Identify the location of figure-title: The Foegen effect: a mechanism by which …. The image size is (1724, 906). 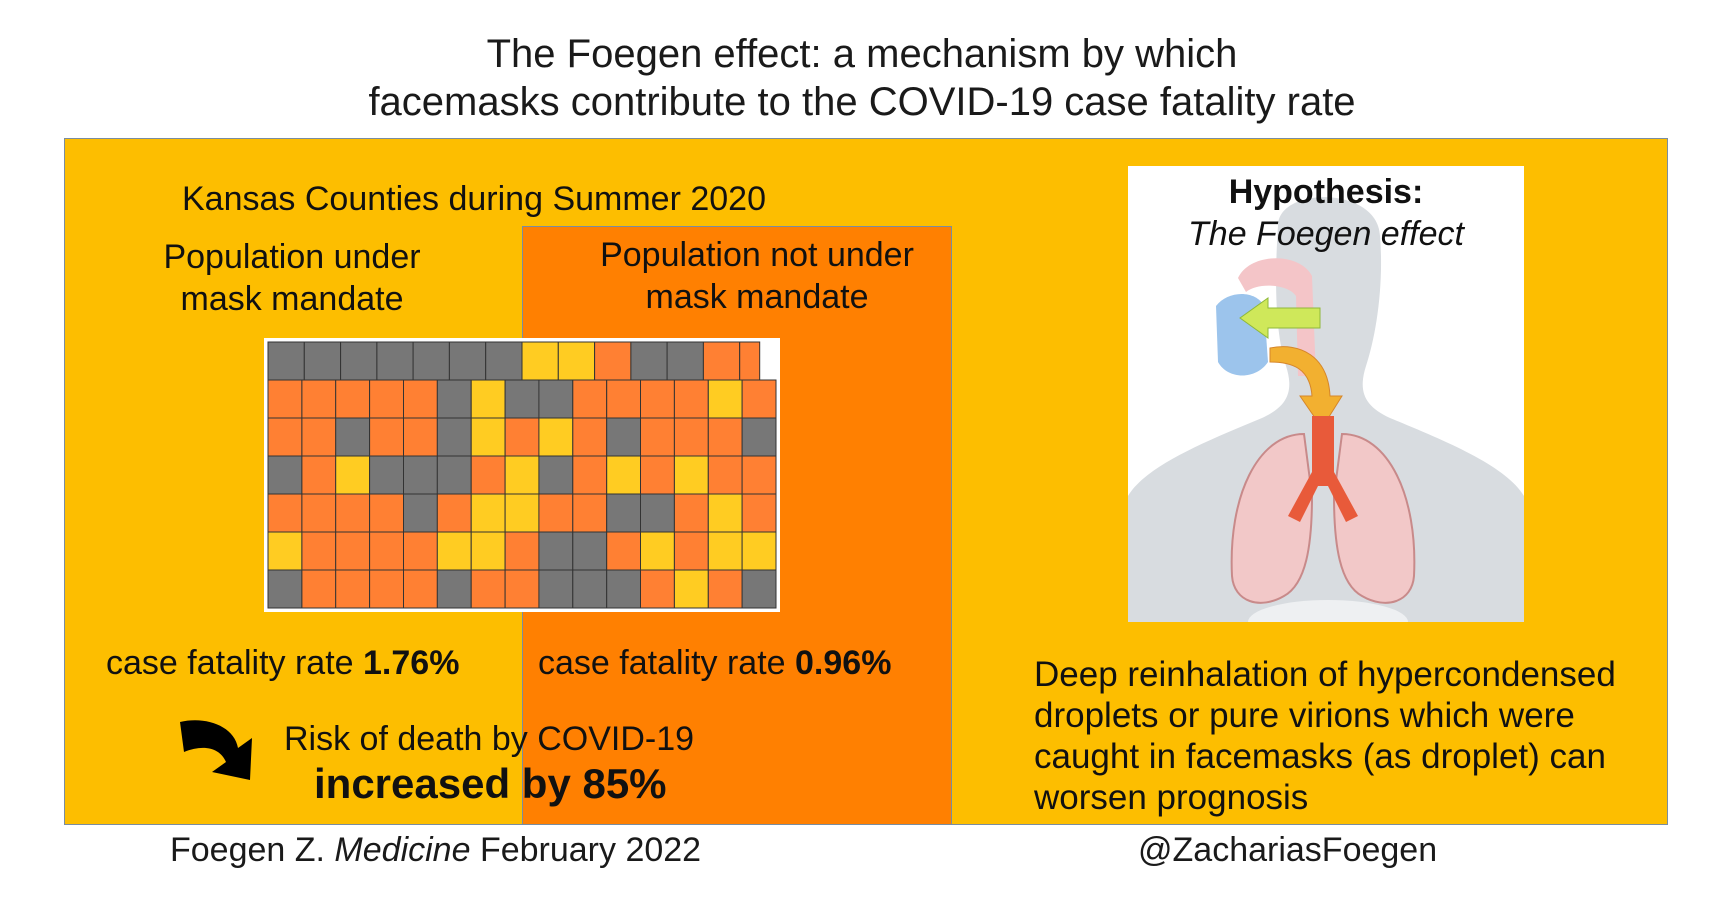
(862, 78).